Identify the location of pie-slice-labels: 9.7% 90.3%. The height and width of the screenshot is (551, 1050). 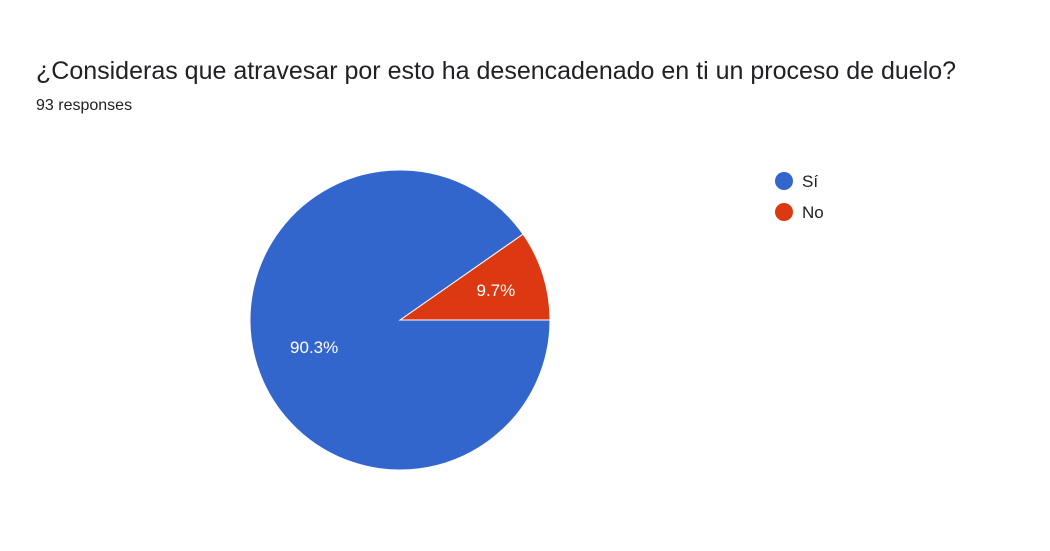
(402, 319).